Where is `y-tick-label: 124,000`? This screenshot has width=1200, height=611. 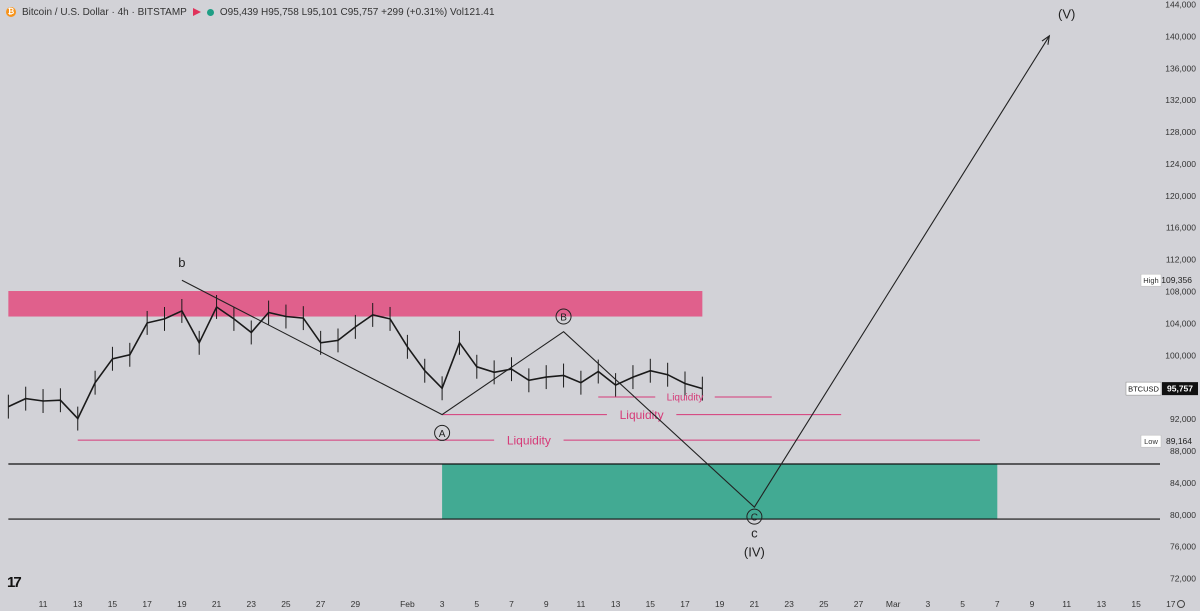 y-tick-label: 124,000 is located at coordinates (1180, 164).